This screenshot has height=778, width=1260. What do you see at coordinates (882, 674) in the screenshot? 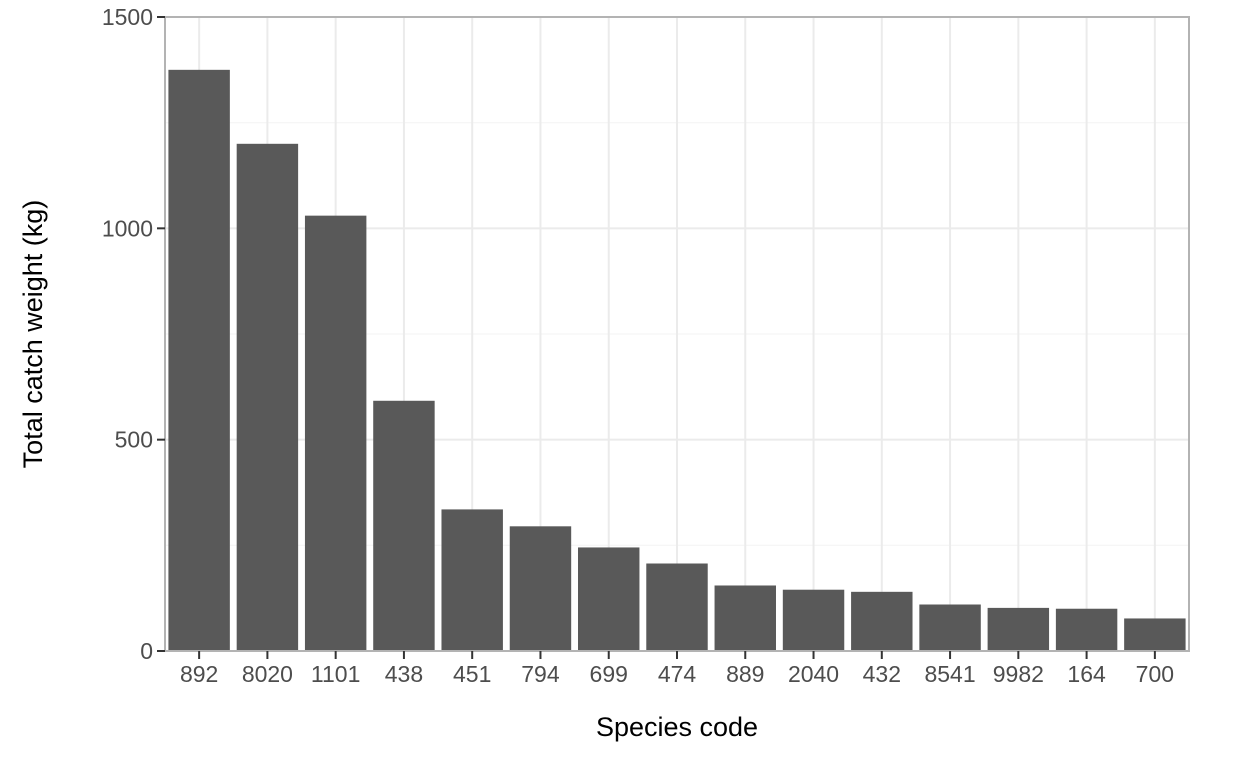
I see `x-tick-label: 432` at bounding box center [882, 674].